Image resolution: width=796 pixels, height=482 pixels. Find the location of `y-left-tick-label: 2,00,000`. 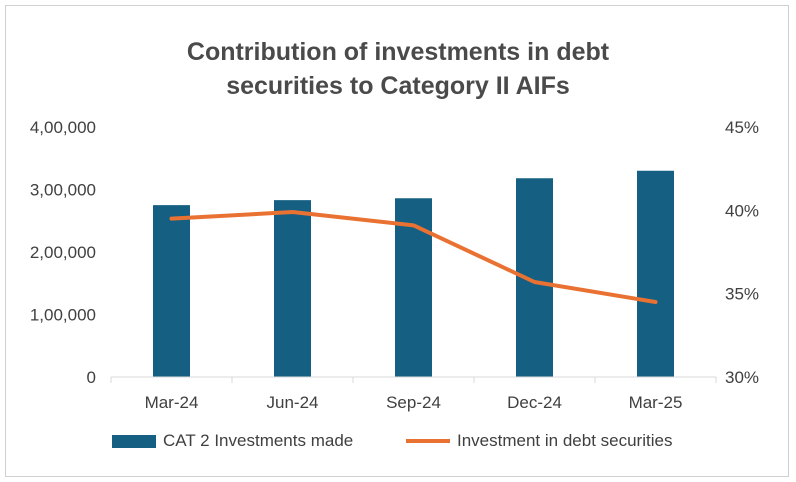

y-left-tick-label: 2,00,000 is located at coordinates (63, 252).